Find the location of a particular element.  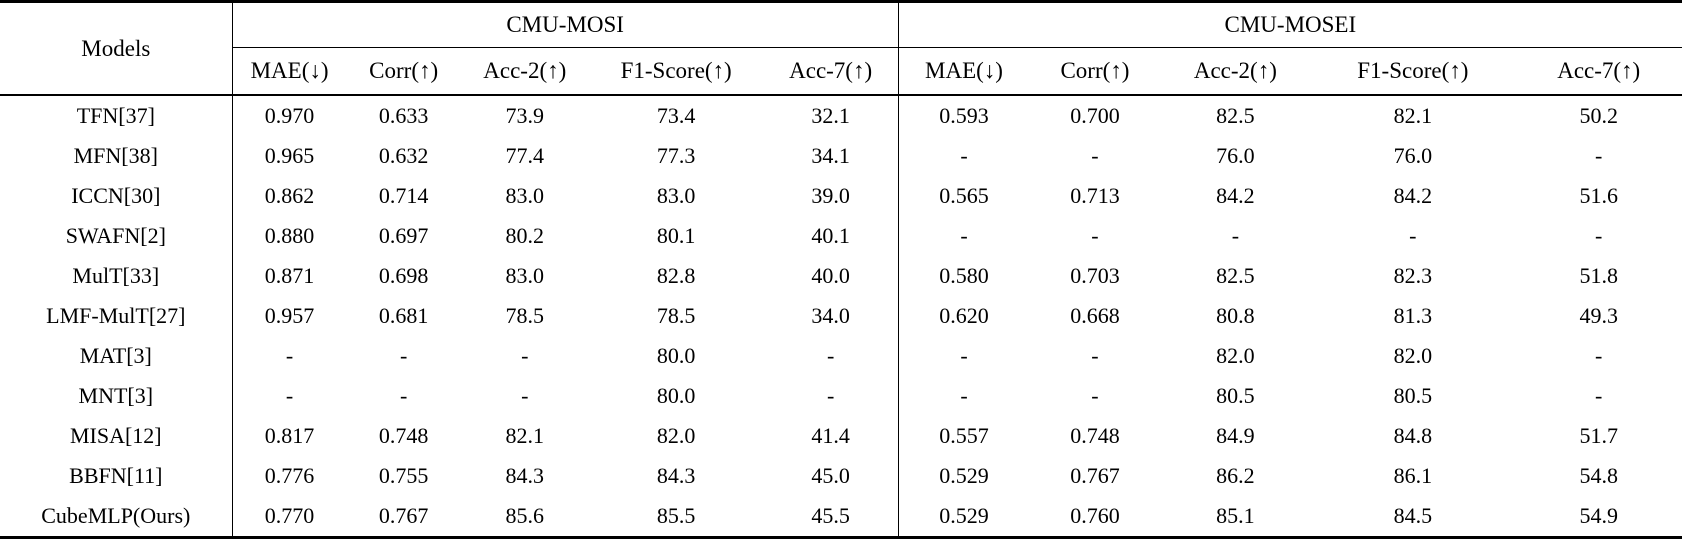

metric-value: 0.593 is located at coordinates (963, 115).